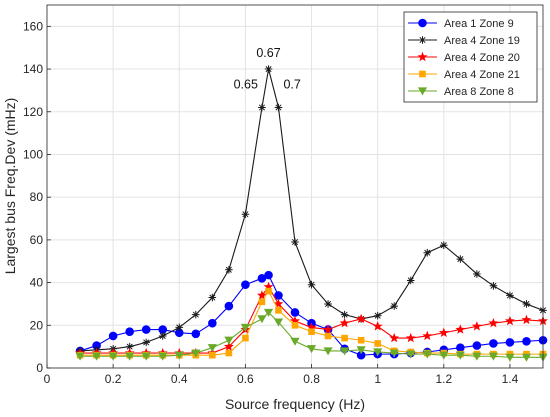 The width and height of the screenshot is (550, 417). I want to click on y-tick-label: 100, so click(33, 154).